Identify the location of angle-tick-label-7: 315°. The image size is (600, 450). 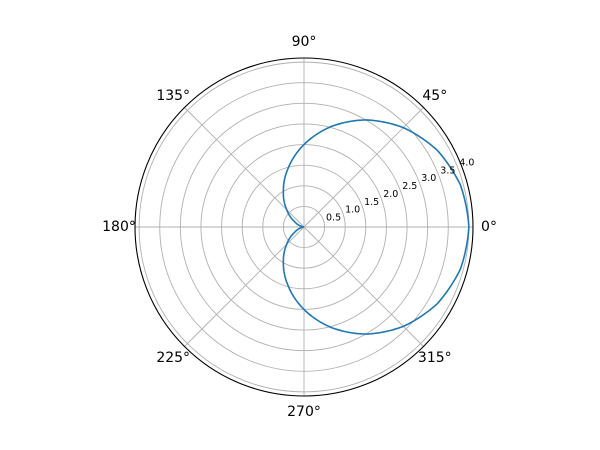
(435, 358).